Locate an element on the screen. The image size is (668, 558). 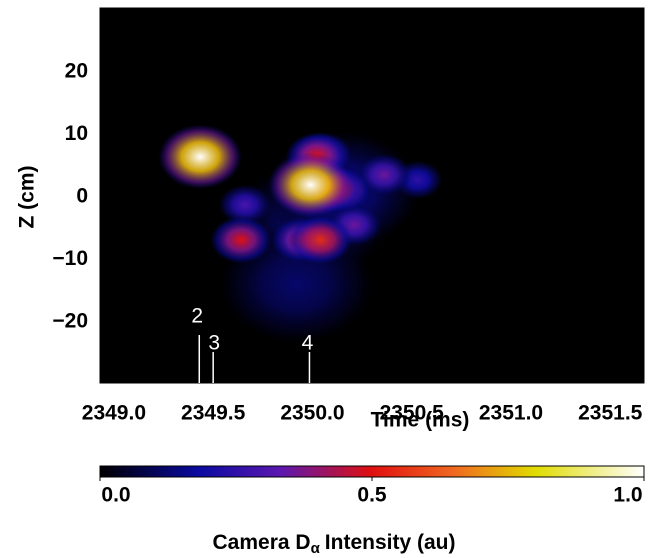
x-tick-label: 2349.0 is located at coordinates (114, 413).